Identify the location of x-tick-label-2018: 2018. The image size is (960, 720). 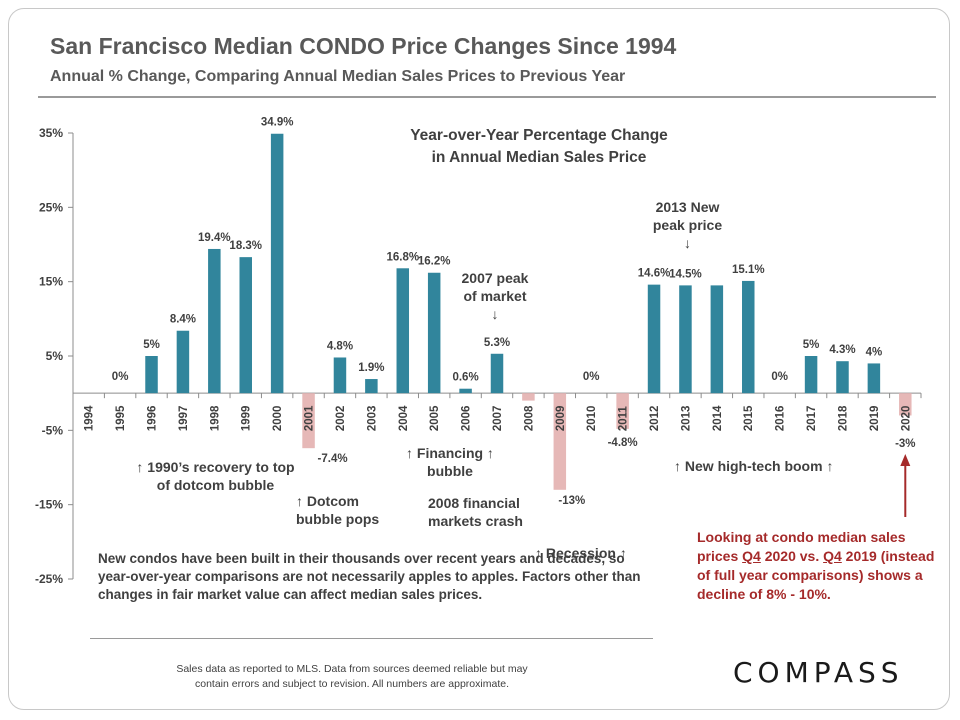
(843, 418).